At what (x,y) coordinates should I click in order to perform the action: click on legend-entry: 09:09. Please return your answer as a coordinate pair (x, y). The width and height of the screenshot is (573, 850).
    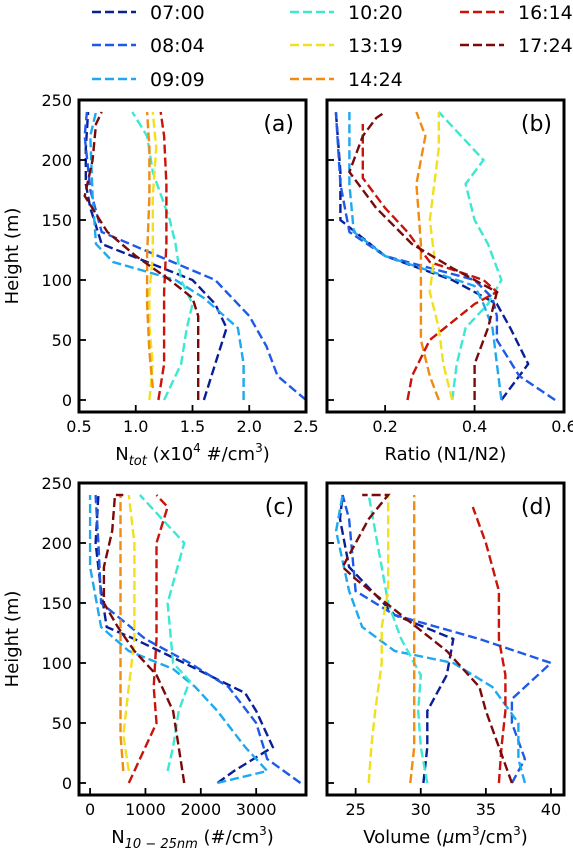
    Looking at the image, I should click on (148, 80).